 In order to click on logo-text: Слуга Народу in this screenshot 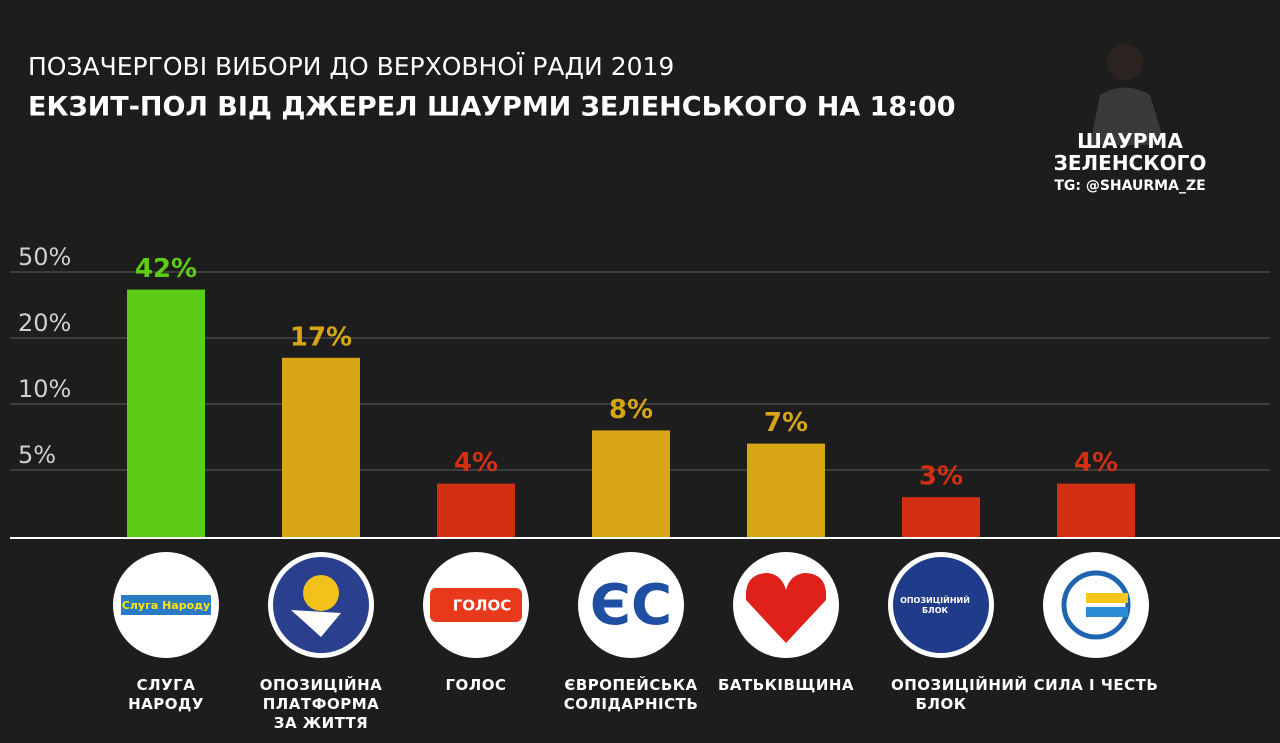, I will do `click(166, 605)`.